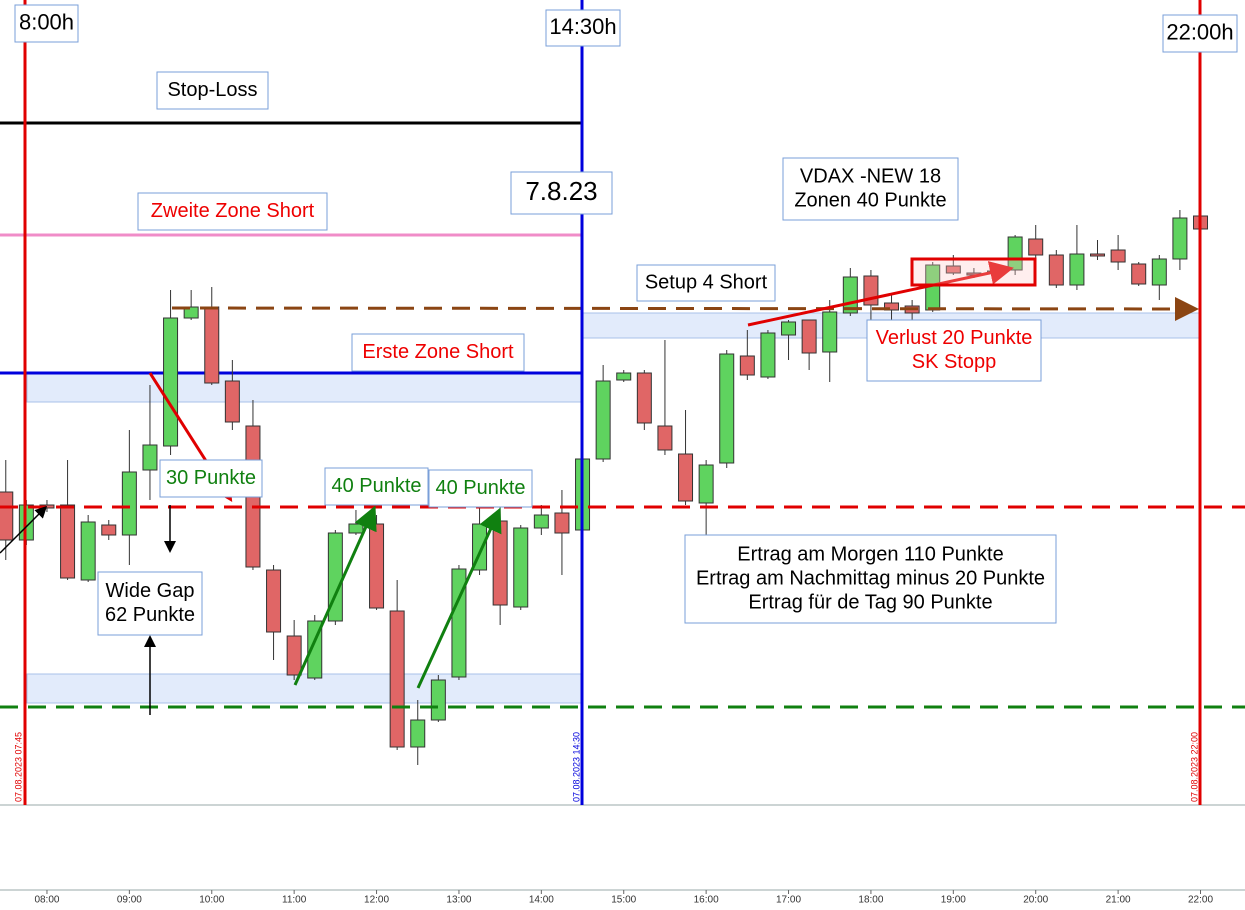 This screenshot has height=910, width=1245. Describe the element at coordinates (706, 900) in the screenshot. I see `x-tick-label: 16:00` at that location.